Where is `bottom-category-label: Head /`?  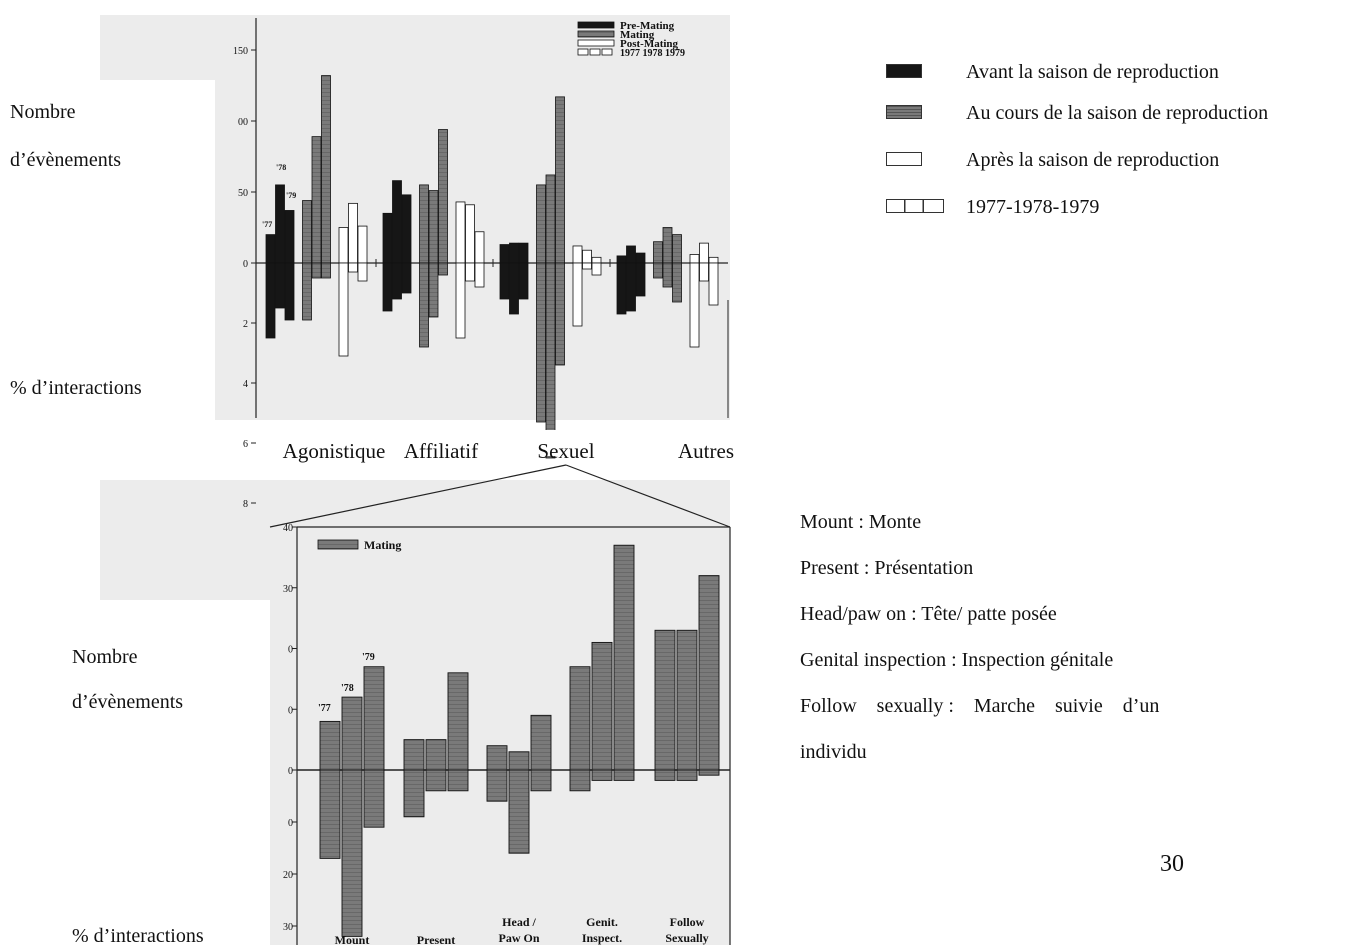 bottom-category-label: Head / is located at coordinates (519, 922).